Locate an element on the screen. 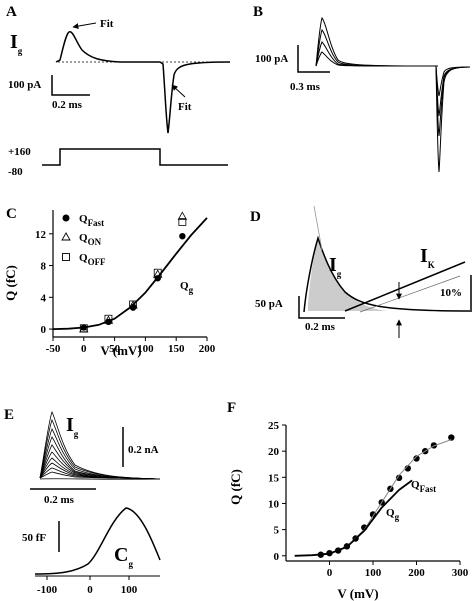 Image resolution: width=474 pixels, height=601 pixels. panel-a-fit-arrow-bottom is located at coordinates (178, 91).